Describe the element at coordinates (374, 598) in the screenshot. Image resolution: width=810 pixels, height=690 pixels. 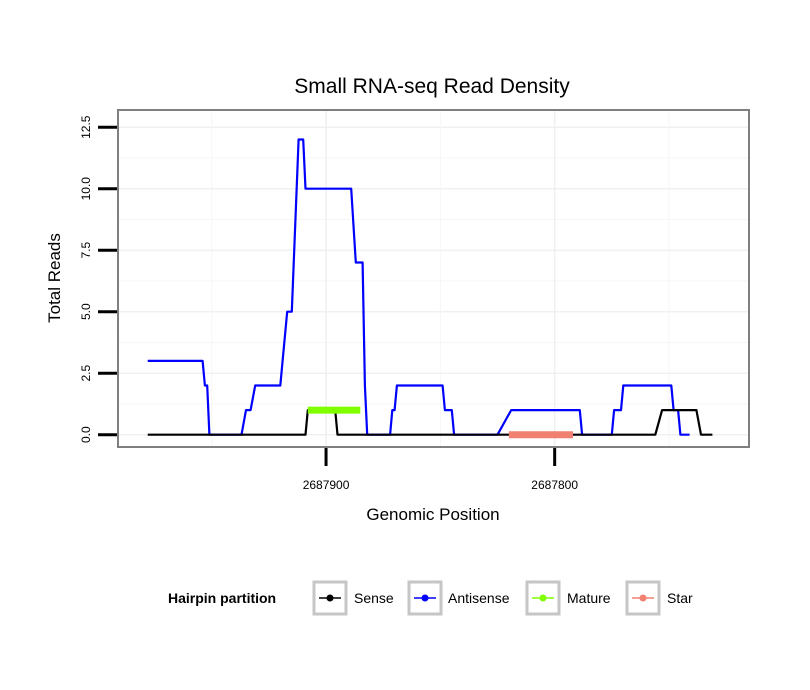
I see `legend-label-sense: Sense` at that location.